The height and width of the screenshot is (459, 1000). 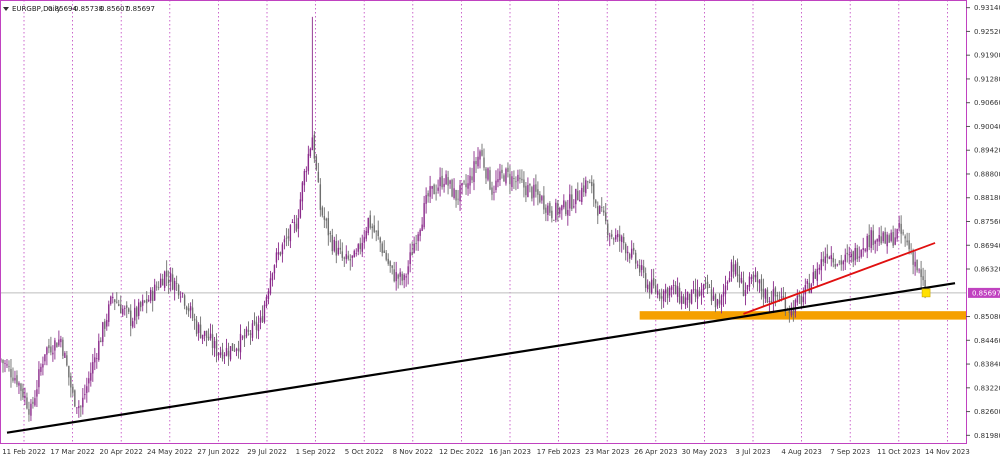 I want to click on time-axis-tick-label: 14 Nov 2023, so click(x=947, y=452).